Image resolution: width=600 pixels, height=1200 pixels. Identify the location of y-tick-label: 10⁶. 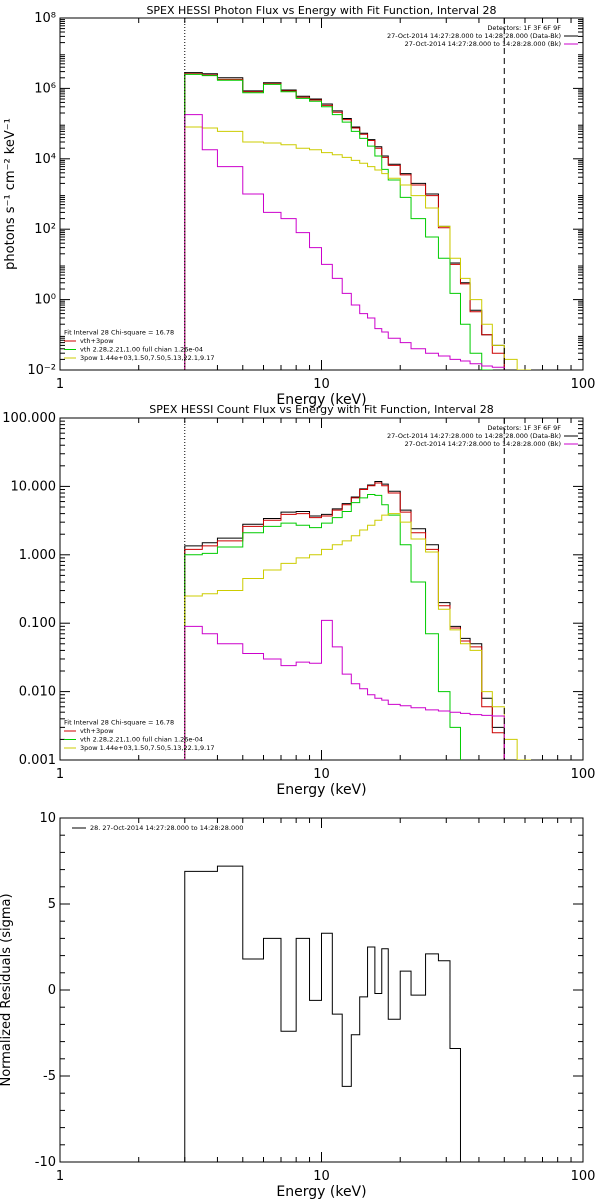
(45, 88).